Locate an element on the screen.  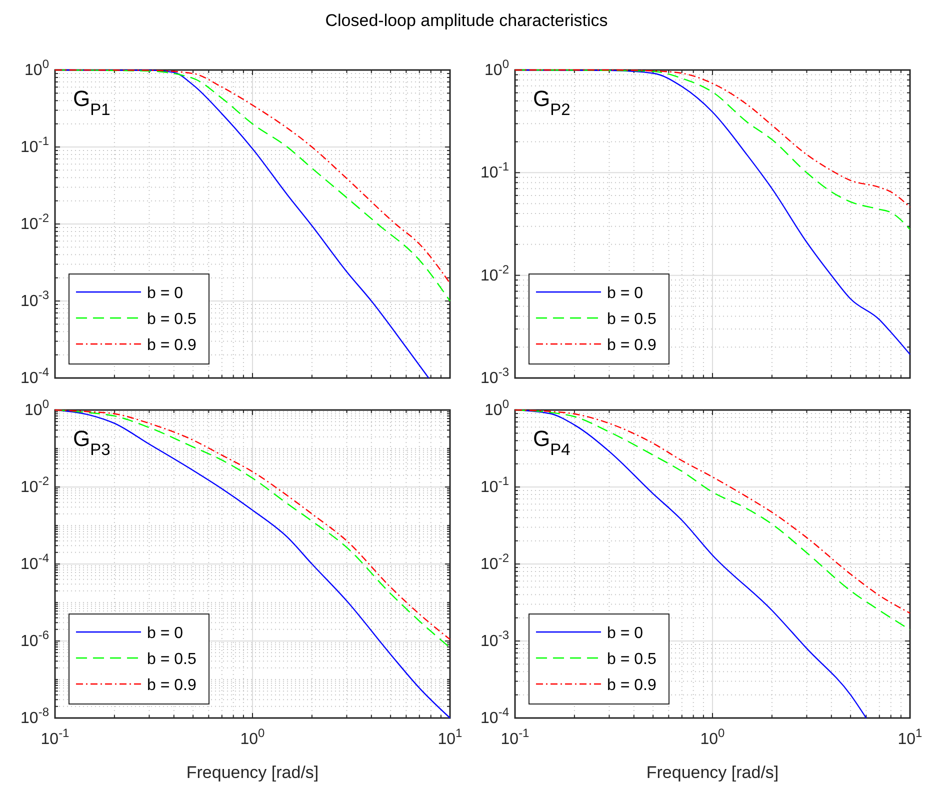
annotation: G$_{P4}$ is located at coordinates (551, 442).